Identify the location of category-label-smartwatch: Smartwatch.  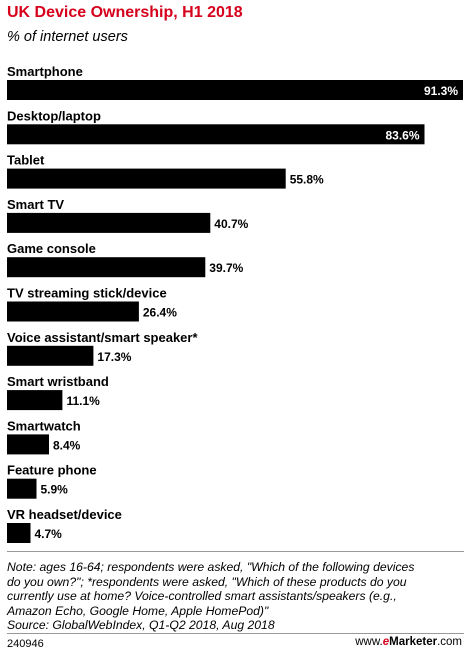
(44, 425).